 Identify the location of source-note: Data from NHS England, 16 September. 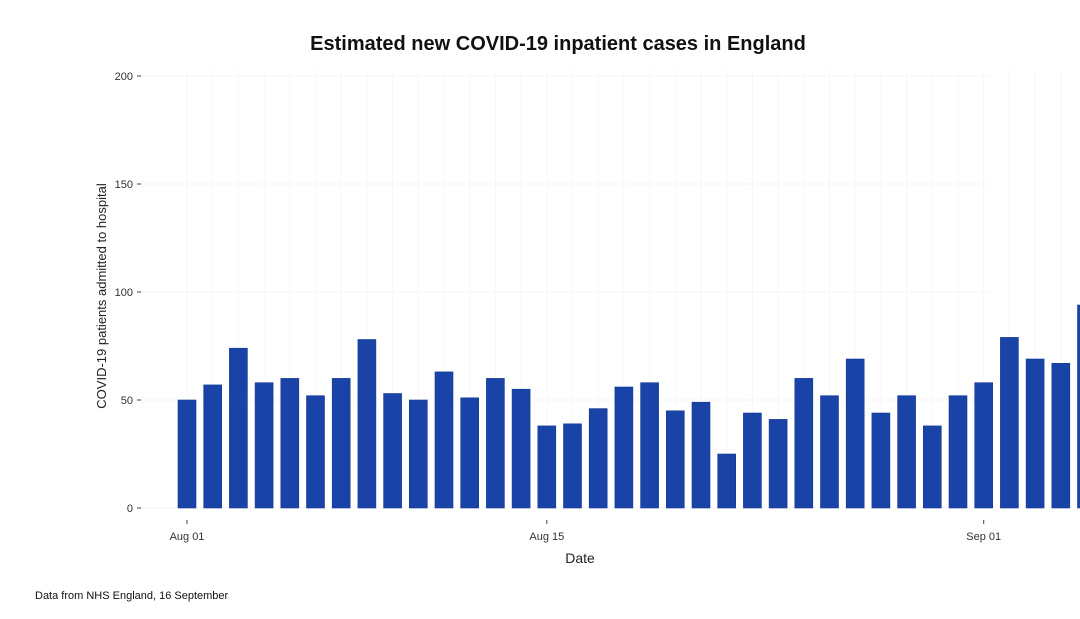
(132, 596).